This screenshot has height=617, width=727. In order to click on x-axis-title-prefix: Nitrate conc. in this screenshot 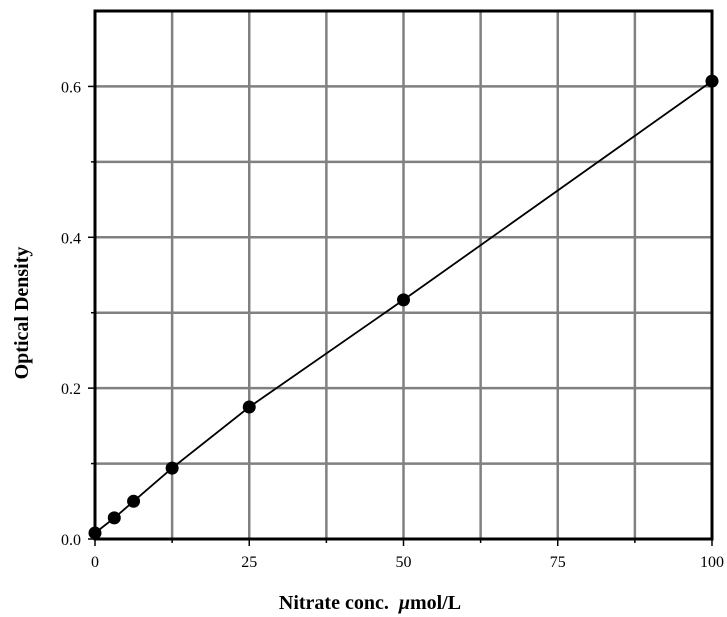, I will do `click(339, 603)`.